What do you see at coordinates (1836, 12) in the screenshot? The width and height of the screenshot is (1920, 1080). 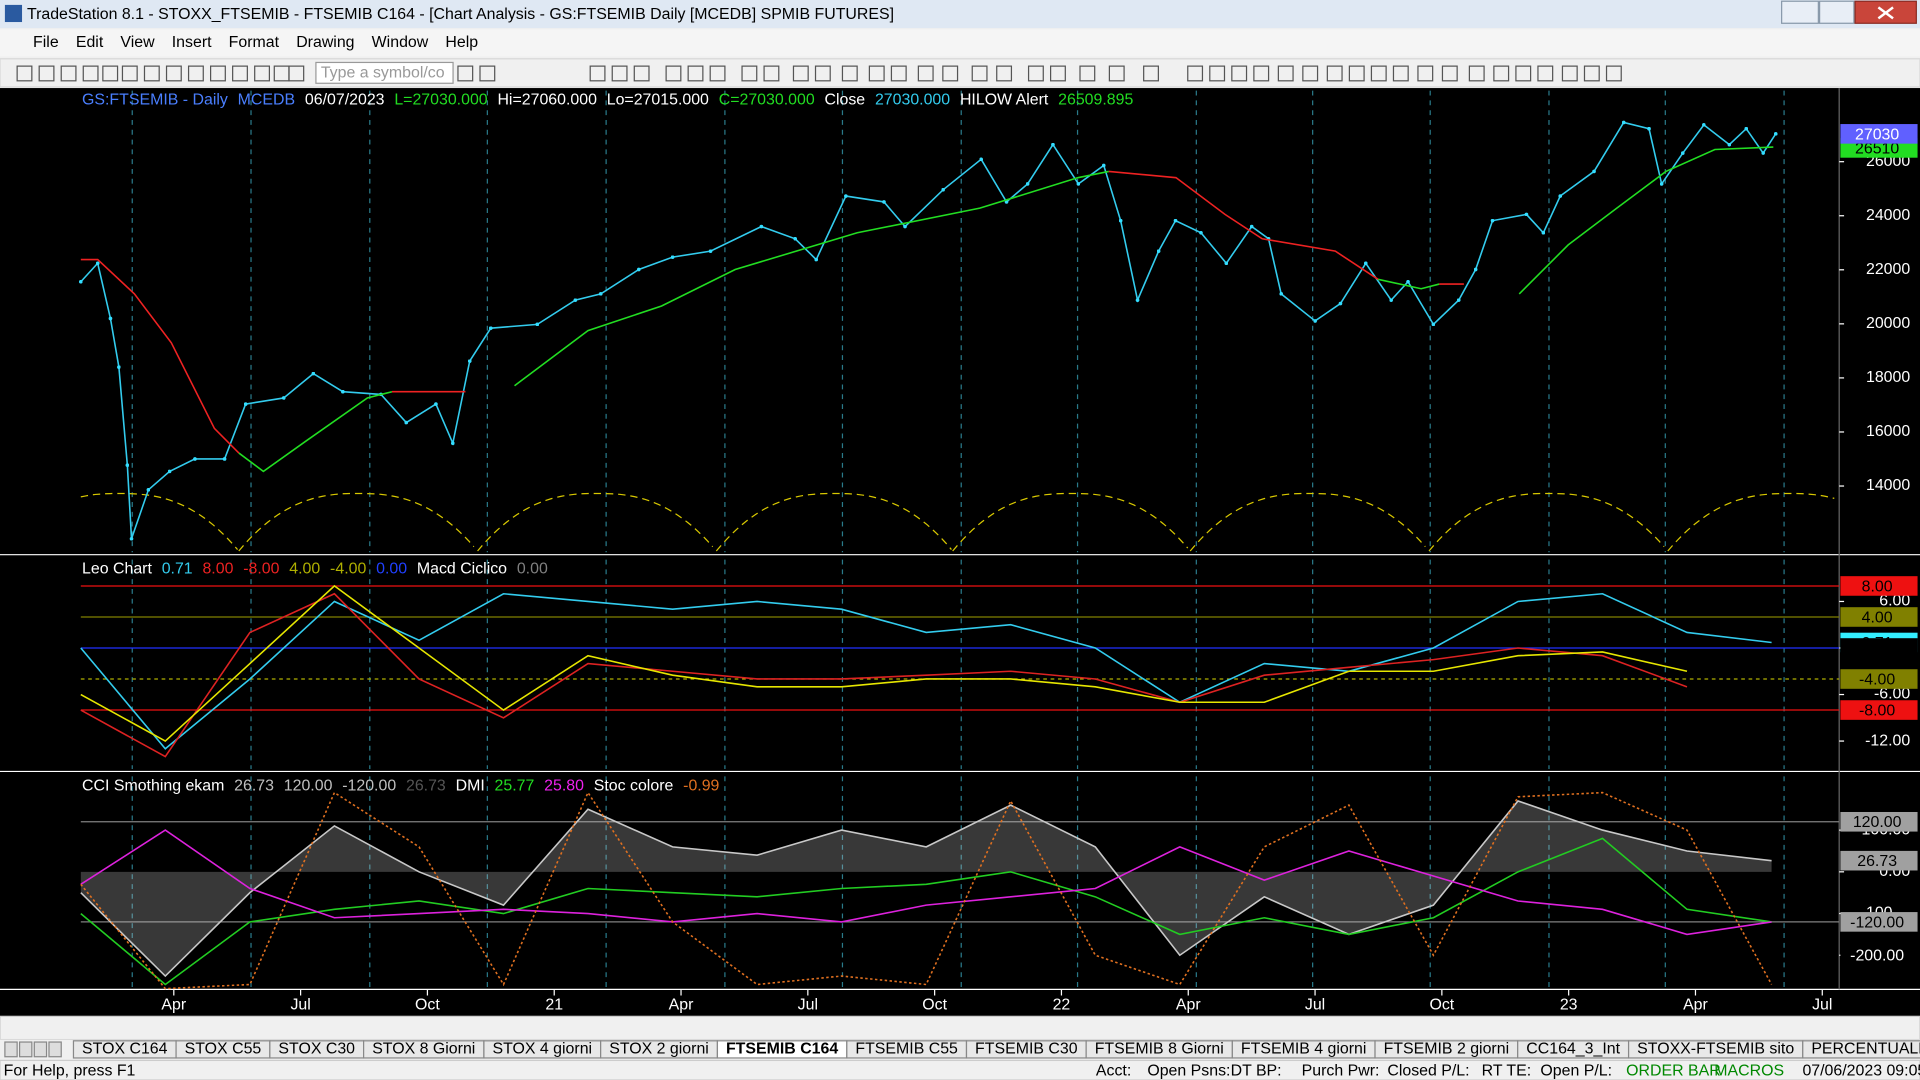 I see `maximize-button` at bounding box center [1836, 12].